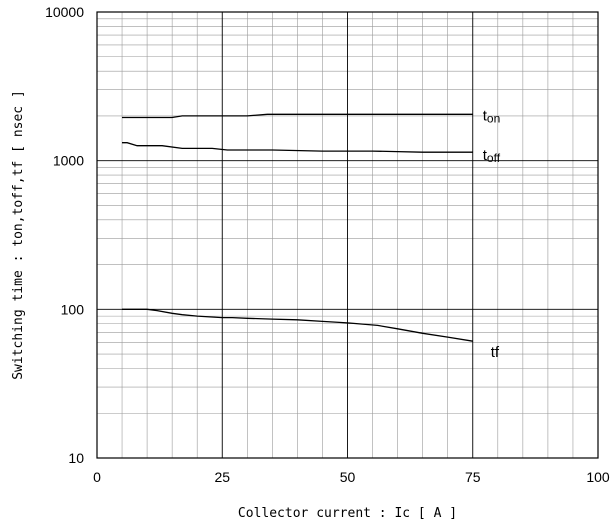  What do you see at coordinates (68, 161) in the screenshot?
I see `y-tick-label: 1000` at bounding box center [68, 161].